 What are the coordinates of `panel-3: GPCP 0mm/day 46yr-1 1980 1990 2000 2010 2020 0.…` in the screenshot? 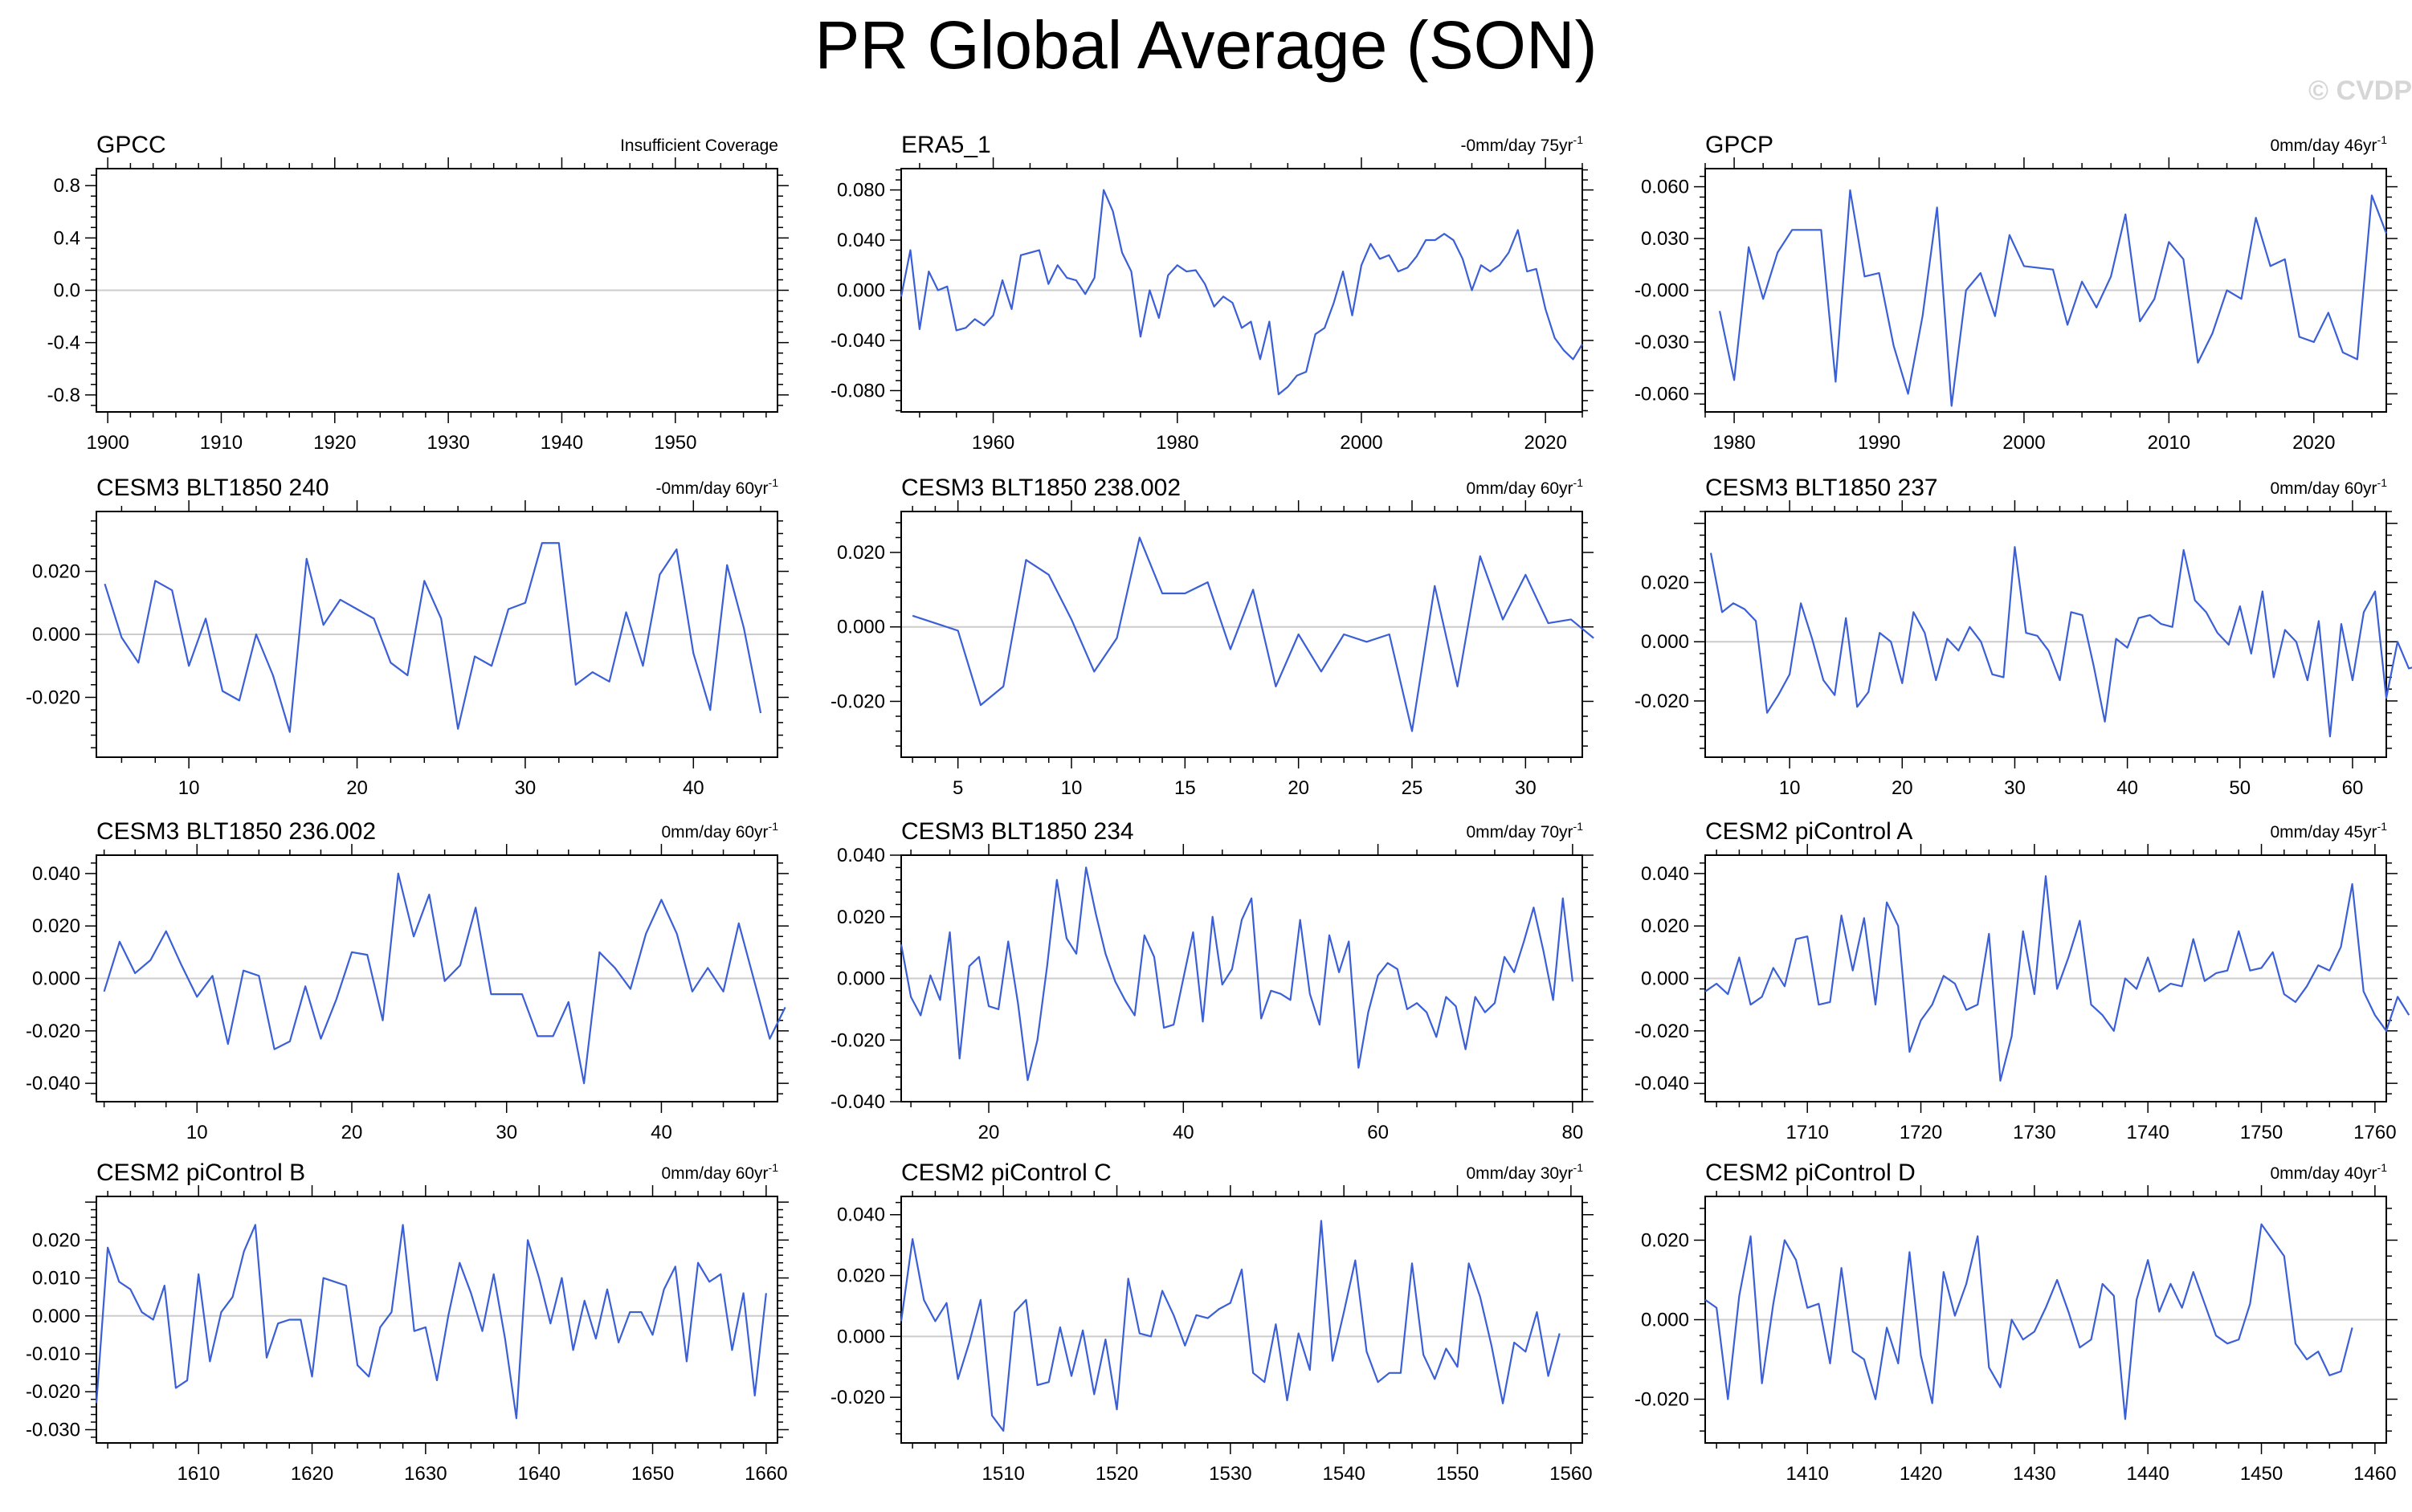 It's located at (2016, 293).